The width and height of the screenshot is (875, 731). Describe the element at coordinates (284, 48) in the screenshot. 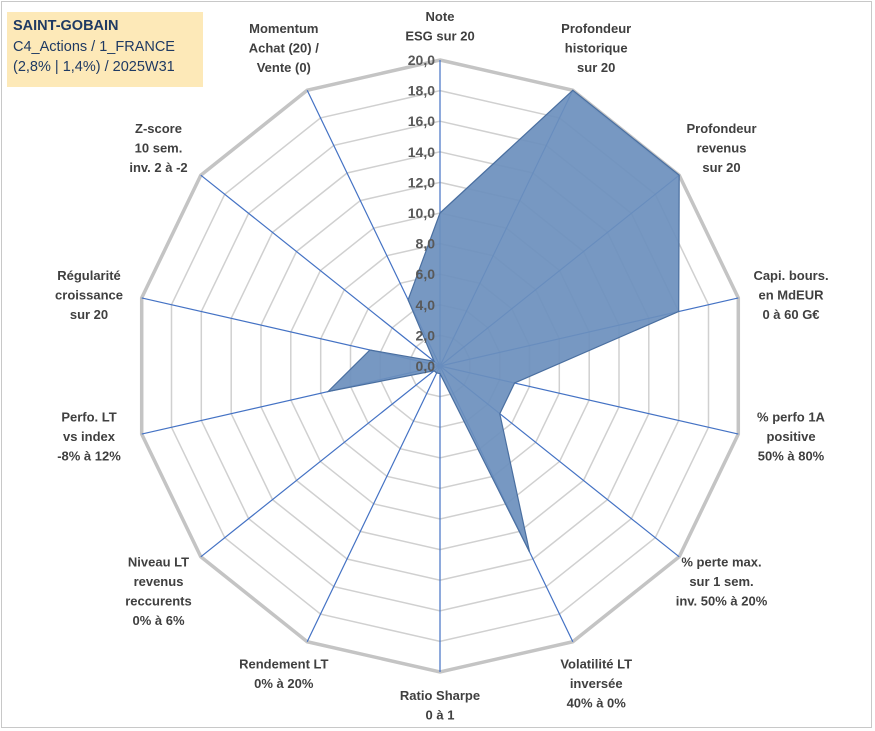

I see `axis-label: Momentum Achat (20) / Vente (0)` at that location.